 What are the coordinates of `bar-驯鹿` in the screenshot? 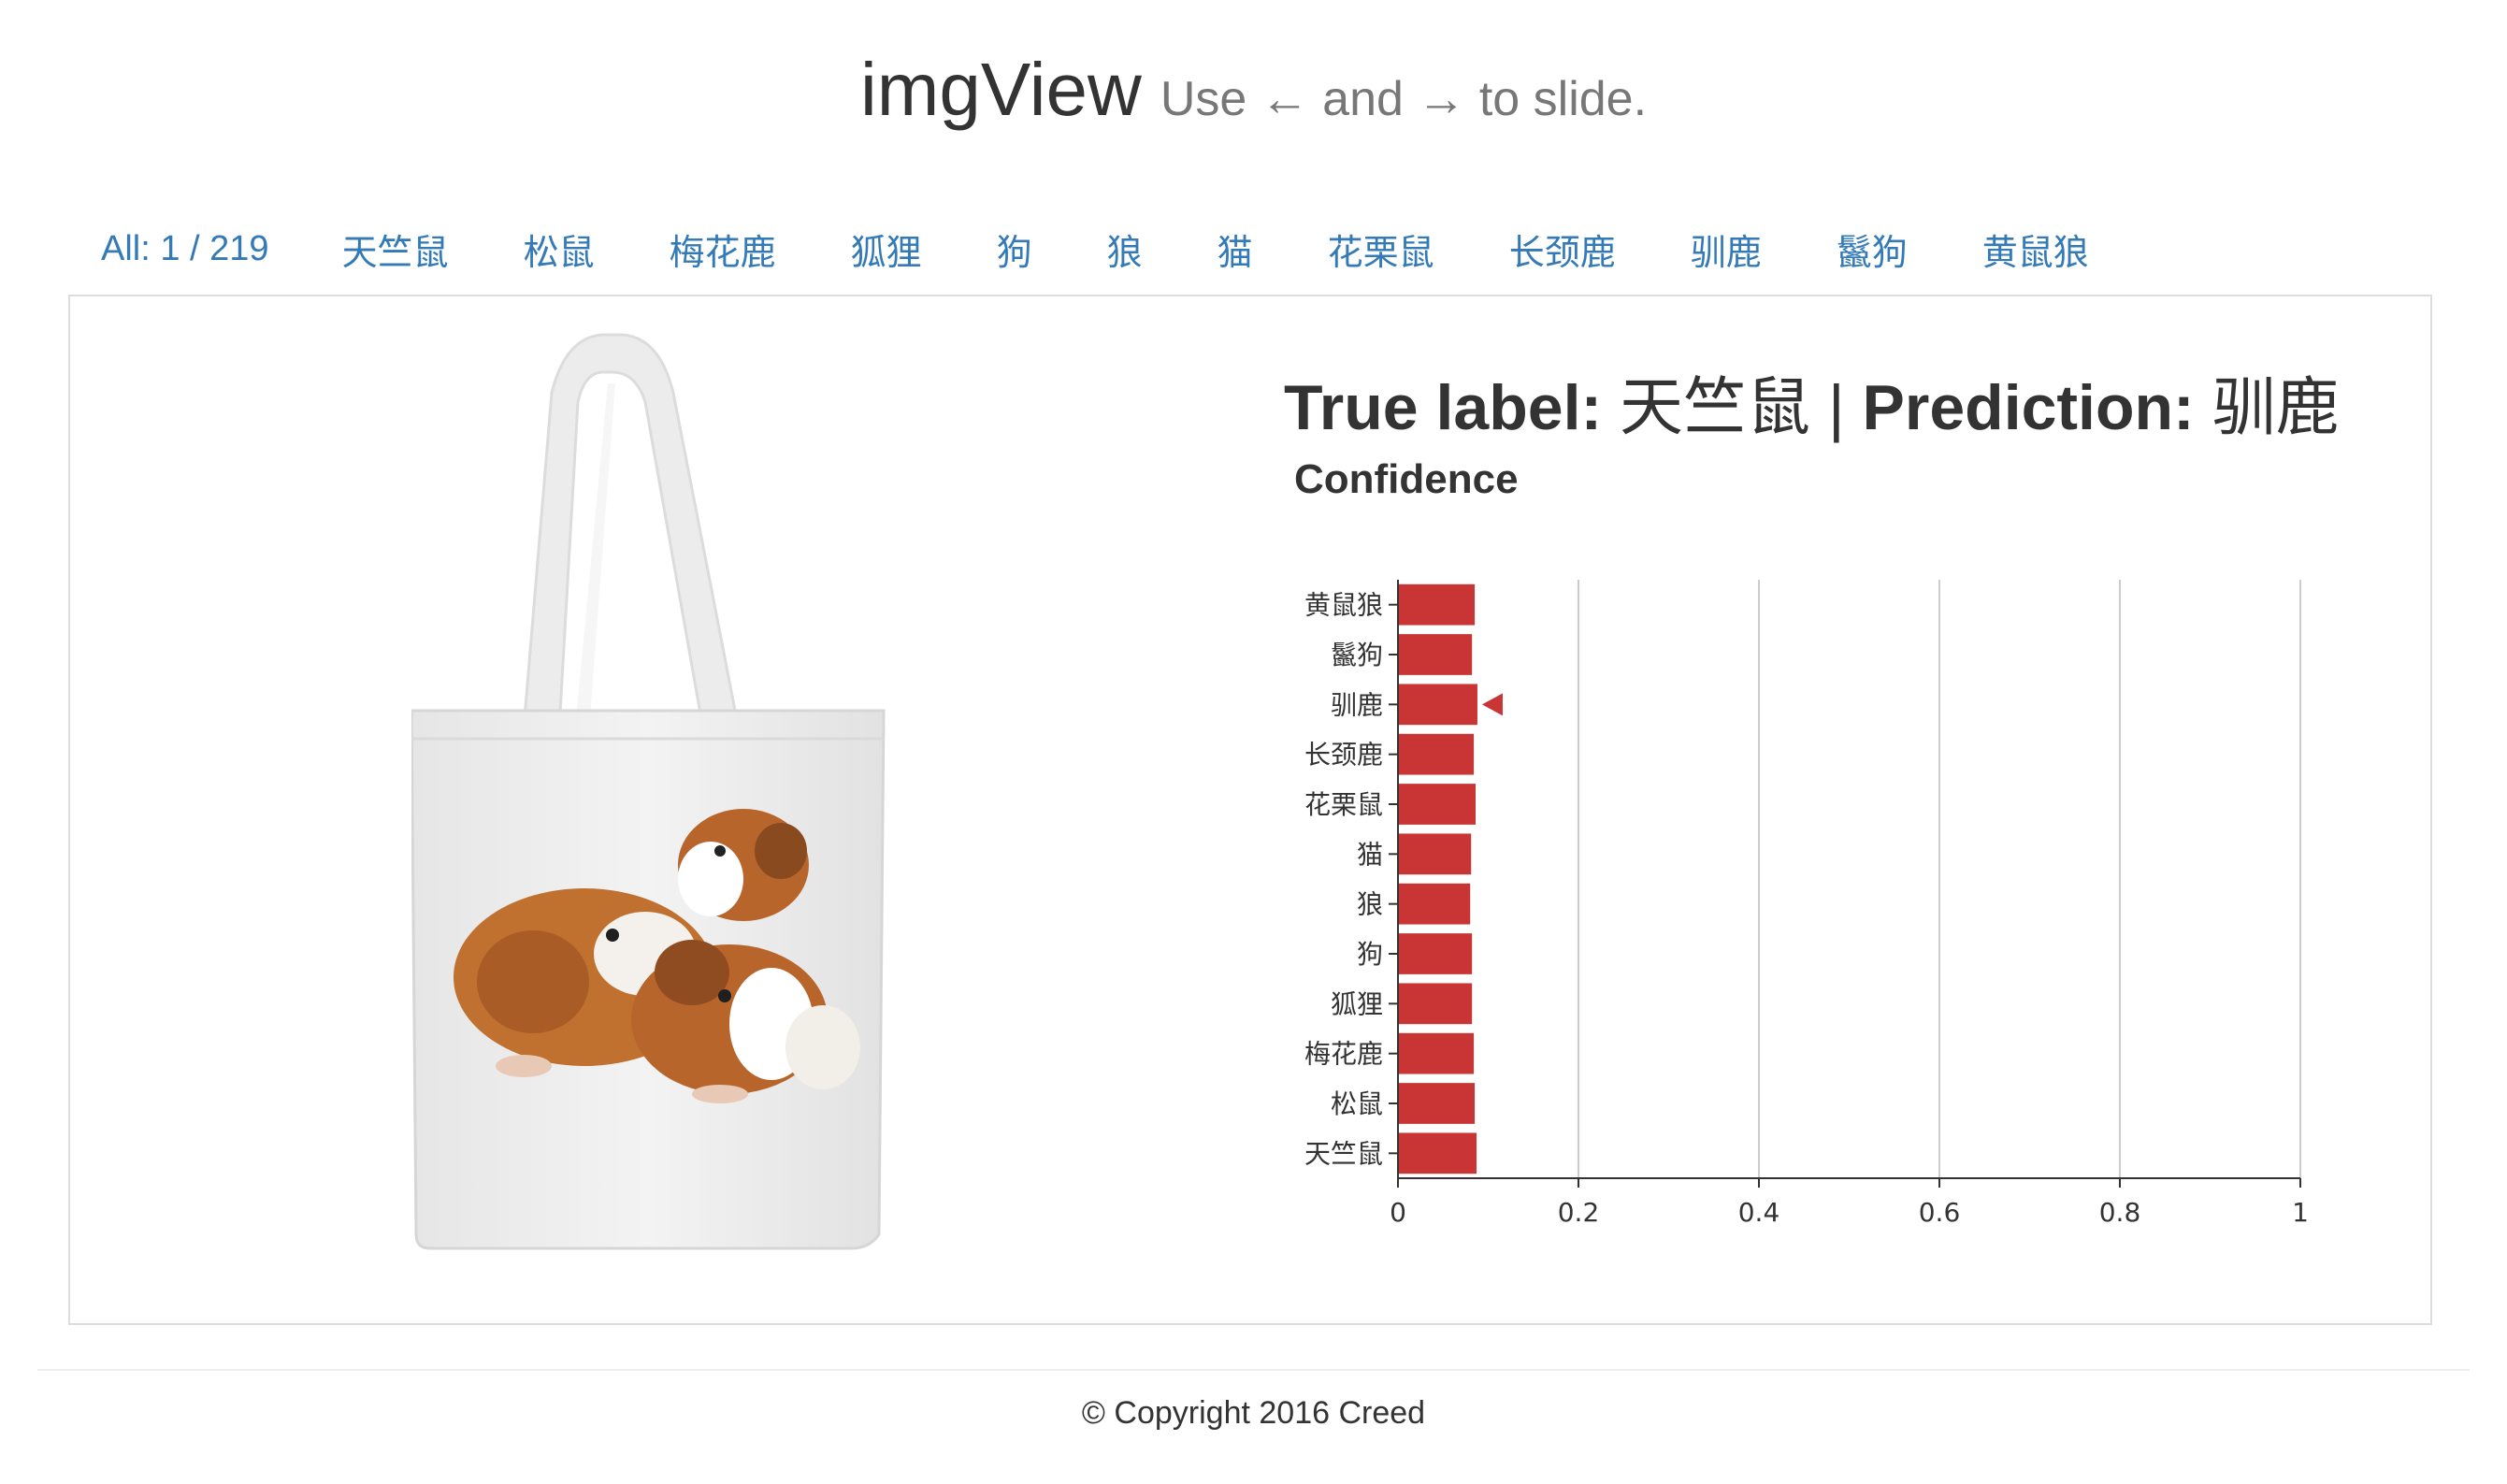 It's located at (1438, 705).